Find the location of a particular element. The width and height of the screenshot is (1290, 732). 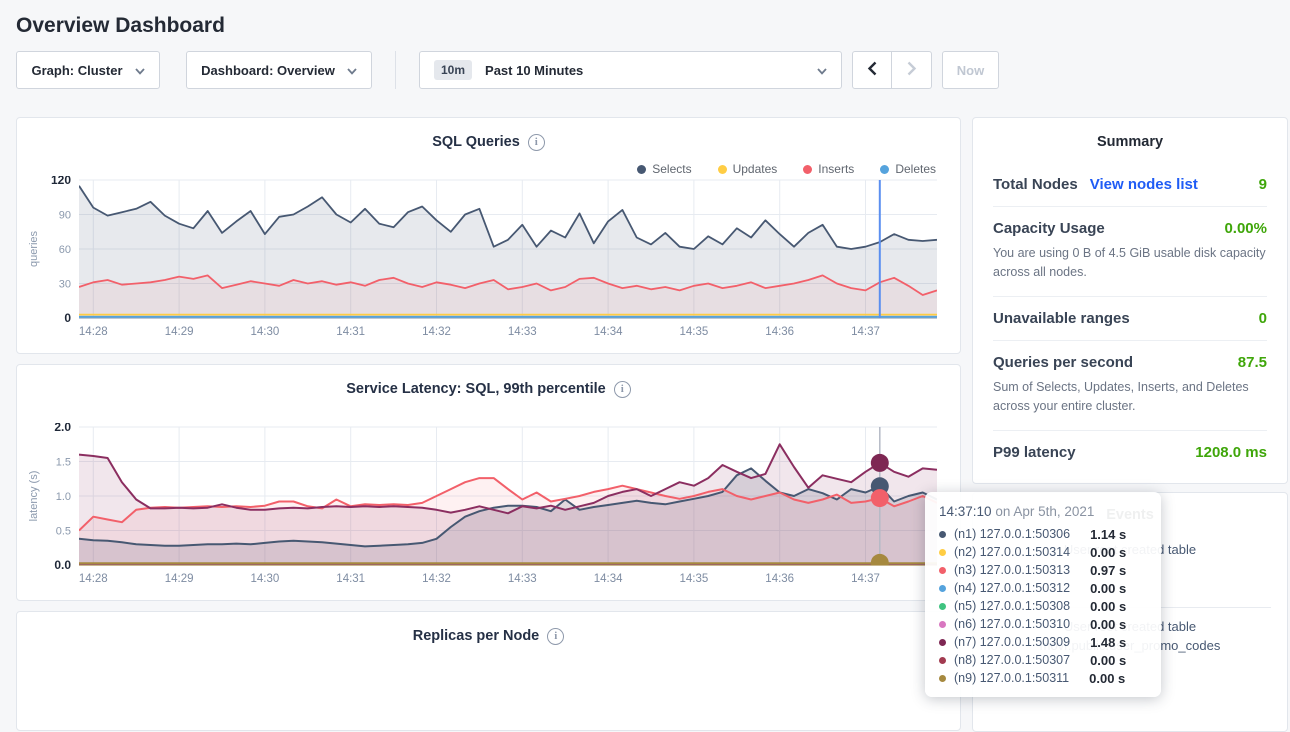

dashboard-dropdown: Dashboard: Overview is located at coordinates (279, 70).